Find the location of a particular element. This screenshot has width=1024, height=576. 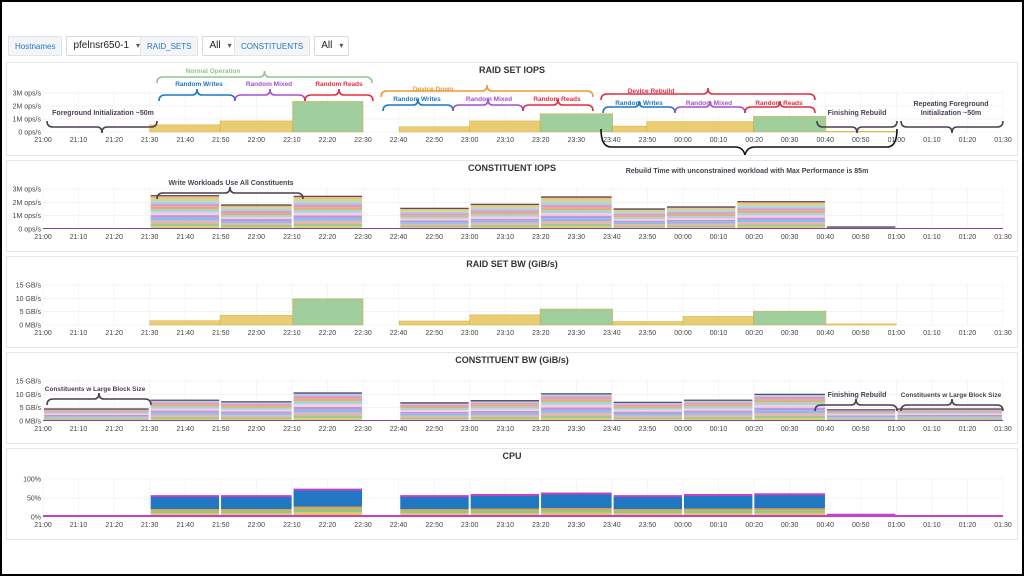

label: Random Mixed is located at coordinates (709, 103).